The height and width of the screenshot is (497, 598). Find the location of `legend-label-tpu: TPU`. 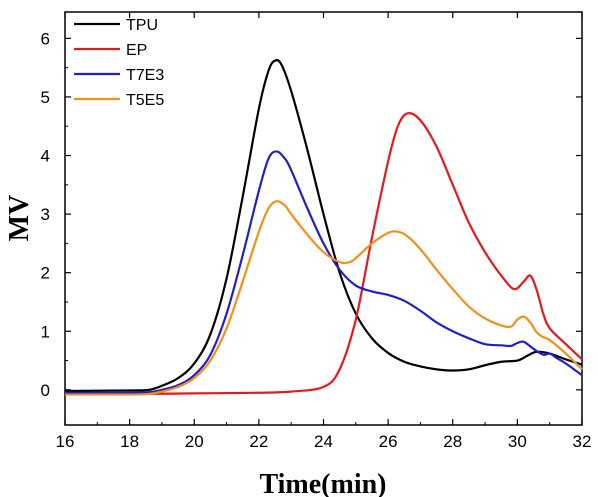

legend-label-tpu: TPU is located at coordinates (142, 25).